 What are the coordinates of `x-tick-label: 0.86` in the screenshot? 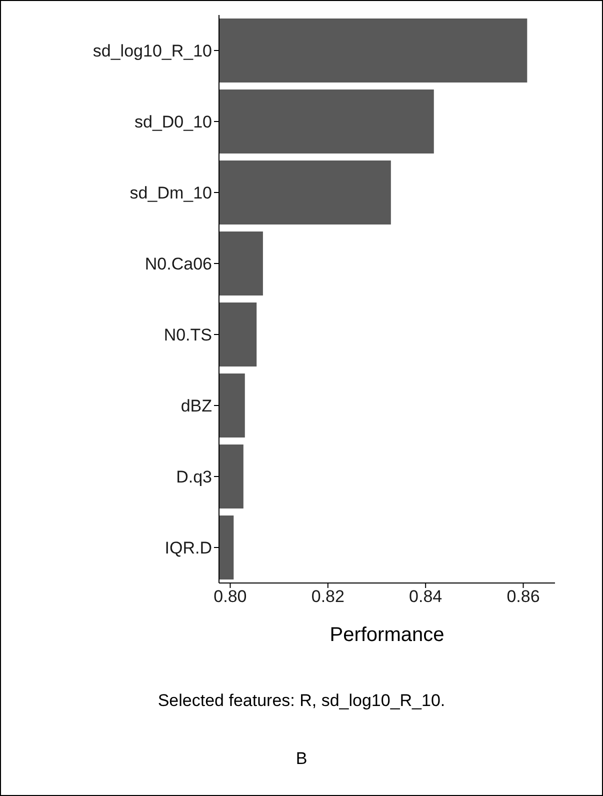 It's located at (523, 596).